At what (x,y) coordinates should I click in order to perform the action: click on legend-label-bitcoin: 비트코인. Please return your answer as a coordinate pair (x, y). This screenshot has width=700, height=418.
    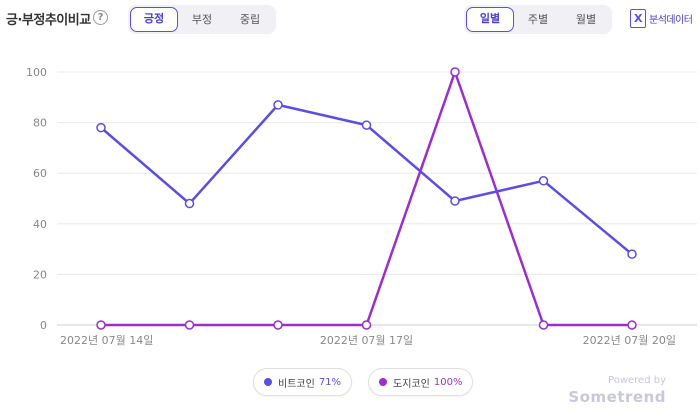
    Looking at the image, I should click on (296, 384).